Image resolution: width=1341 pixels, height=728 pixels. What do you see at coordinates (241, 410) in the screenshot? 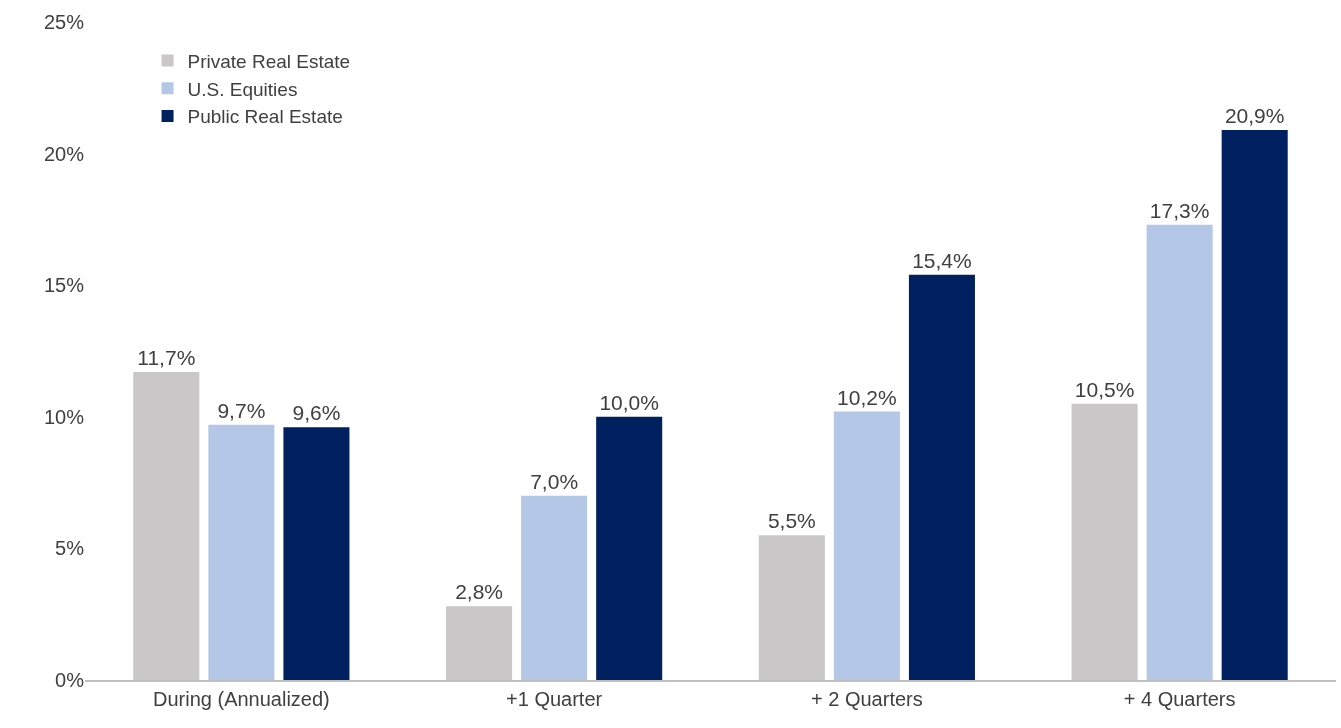
I see `data-label: 9,7%` at bounding box center [241, 410].